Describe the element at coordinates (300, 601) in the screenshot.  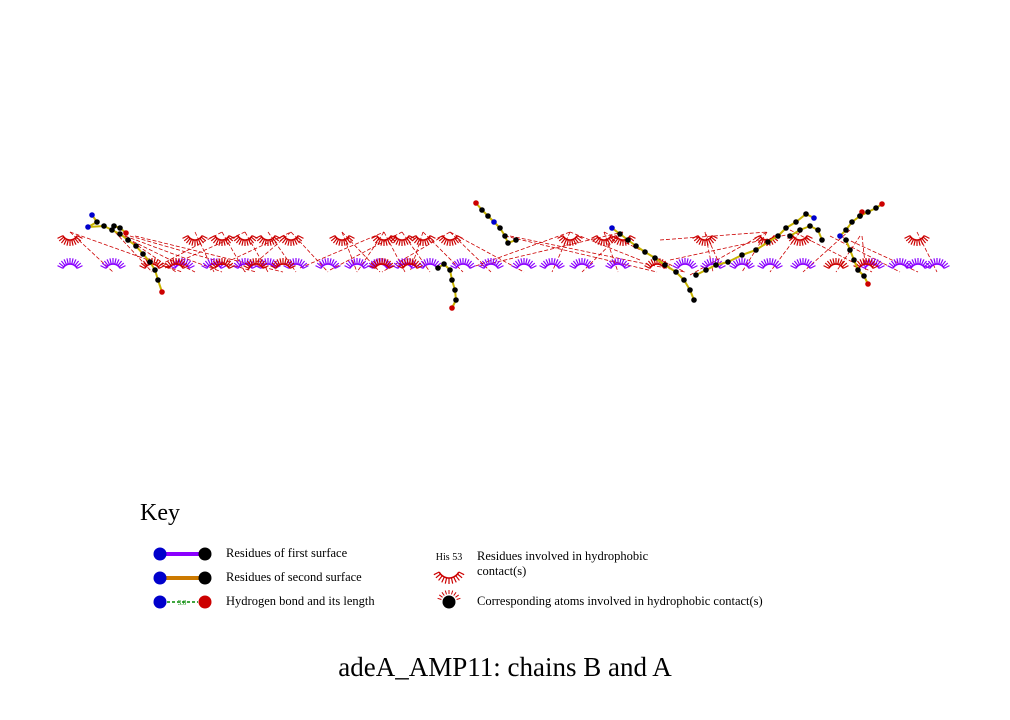
I see `key-hbond-label: Hydrogen bond and its length` at that location.